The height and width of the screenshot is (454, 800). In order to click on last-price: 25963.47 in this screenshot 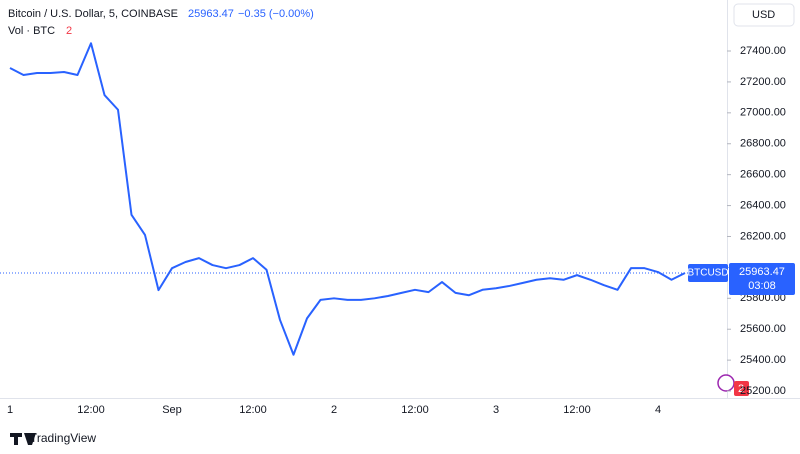, I will do `click(211, 14)`.